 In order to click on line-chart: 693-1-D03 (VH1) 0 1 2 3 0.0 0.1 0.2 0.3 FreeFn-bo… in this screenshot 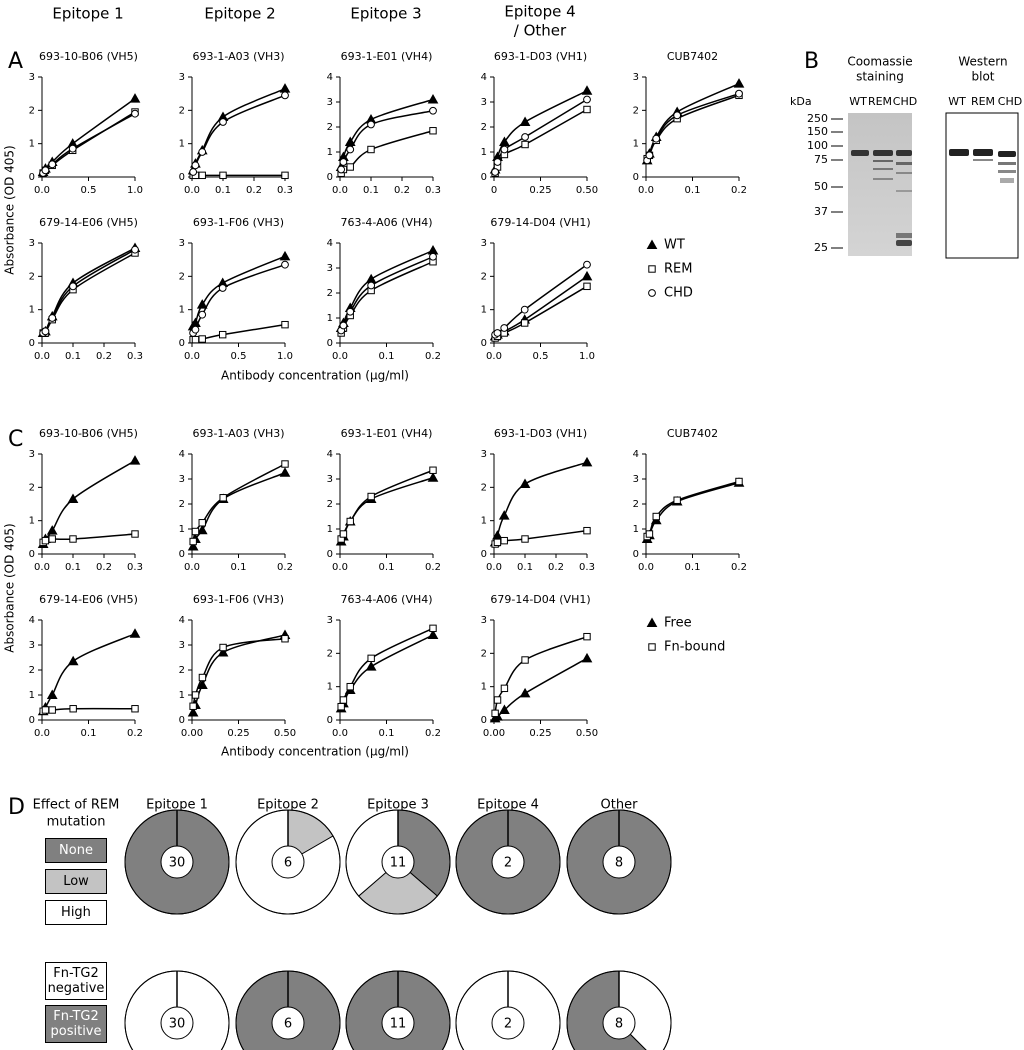, I will do `click(538, 500)`.